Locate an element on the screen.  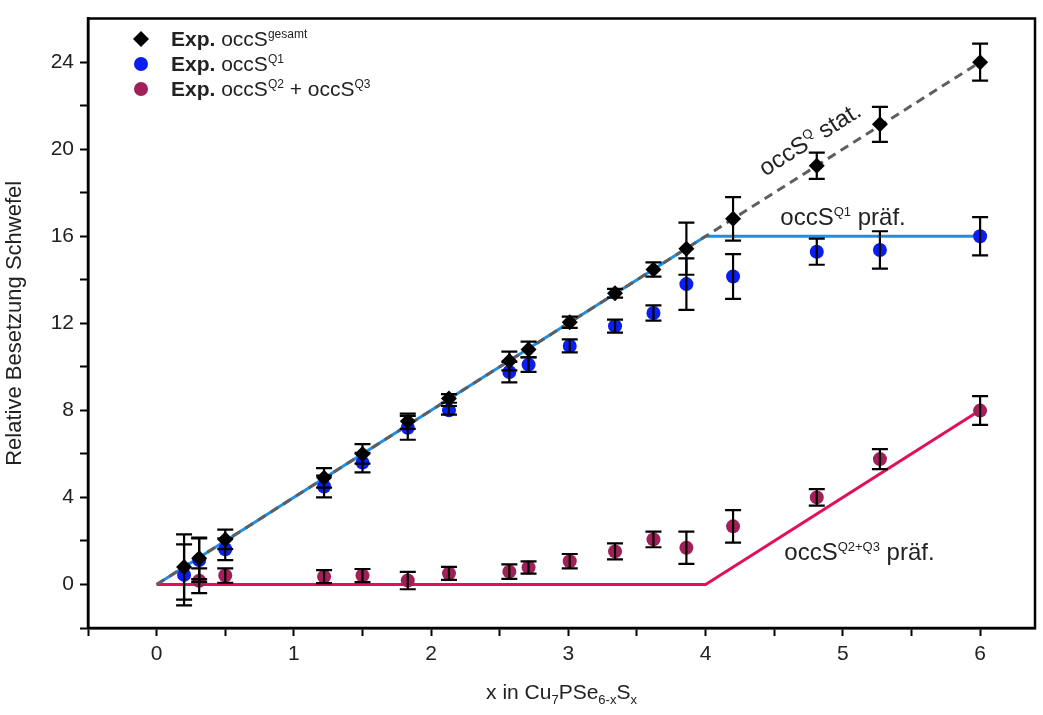
x-tick-label: 4 is located at coordinates (705, 653).